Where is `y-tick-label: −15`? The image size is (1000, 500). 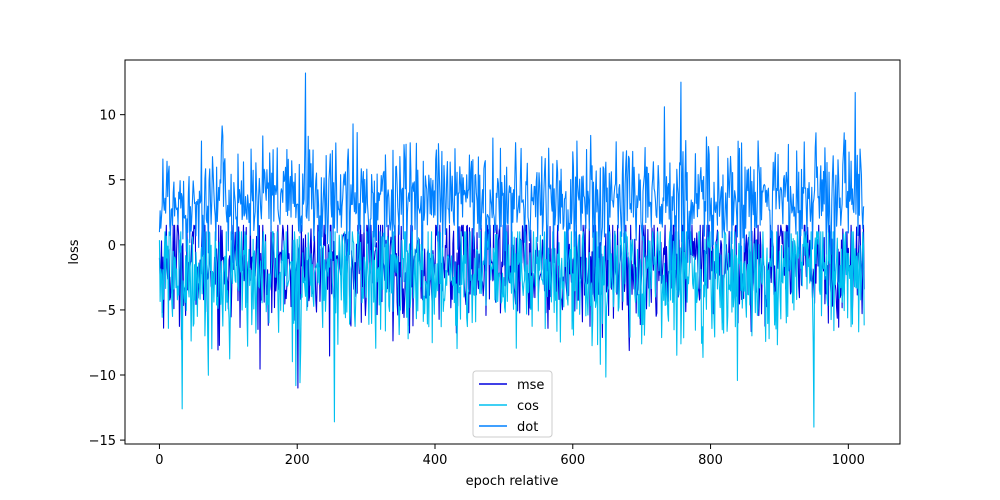 y-tick-label: −15 is located at coordinates (102, 441).